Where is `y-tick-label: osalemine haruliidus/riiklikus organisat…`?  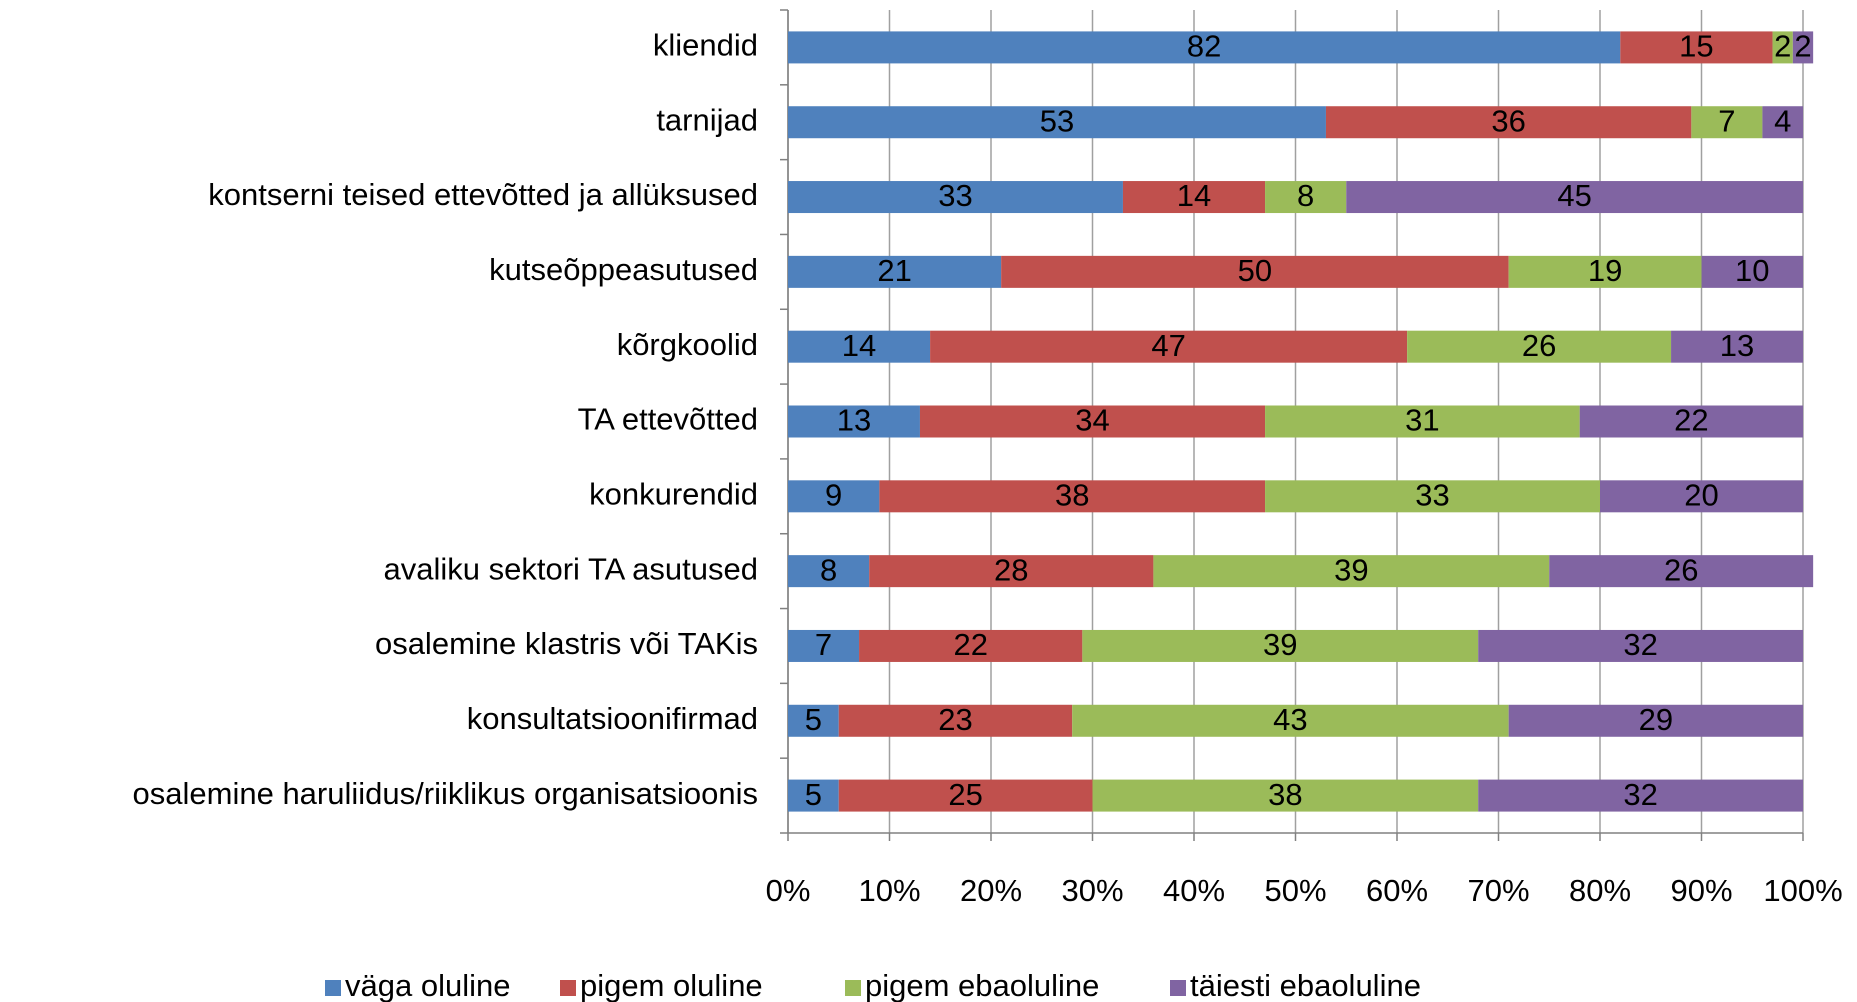
y-tick-label: osalemine haruliidus/riiklikus organisat… is located at coordinates (445, 793).